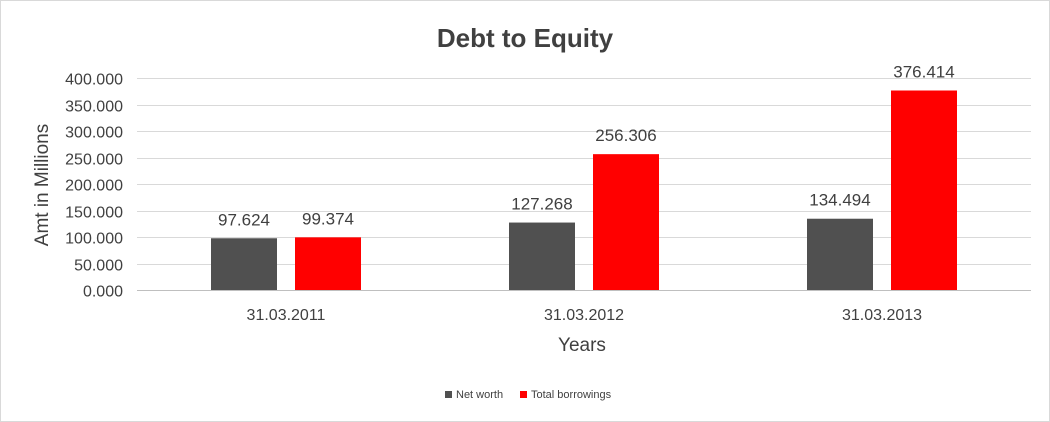 The height and width of the screenshot is (422, 1050). I want to click on y-tick-label: 150.000, so click(94, 213).